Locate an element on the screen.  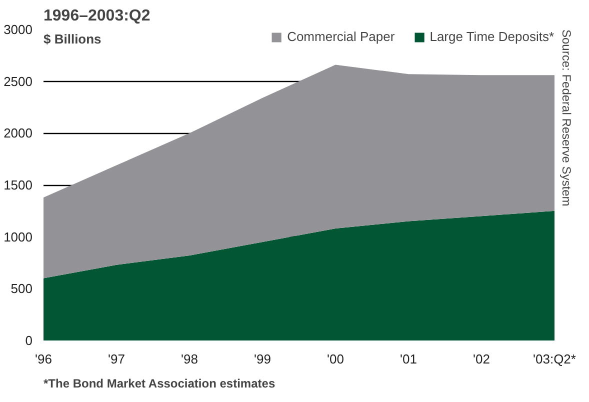
x-tick-label: '97 is located at coordinates (116, 359).